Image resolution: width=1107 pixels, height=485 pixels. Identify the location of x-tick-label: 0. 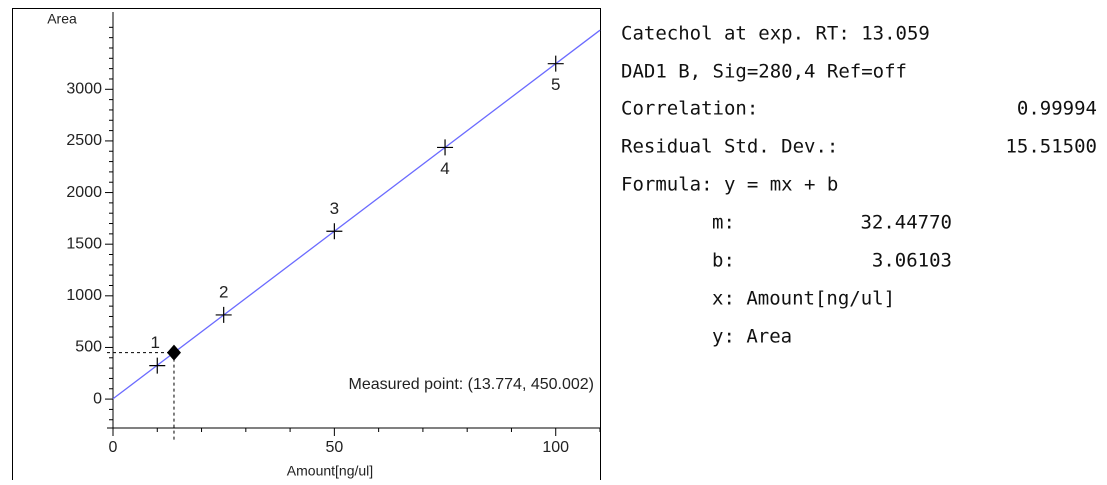
(113, 447).